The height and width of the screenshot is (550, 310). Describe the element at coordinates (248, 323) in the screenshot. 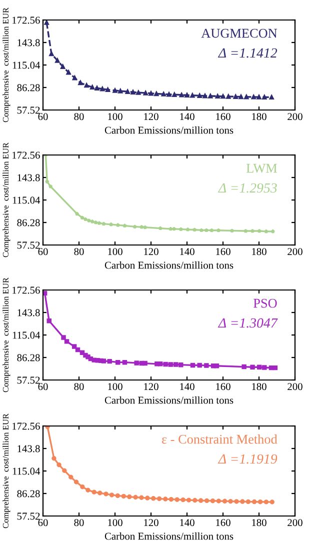

I see `annotation: Δ =1.3047` at that location.